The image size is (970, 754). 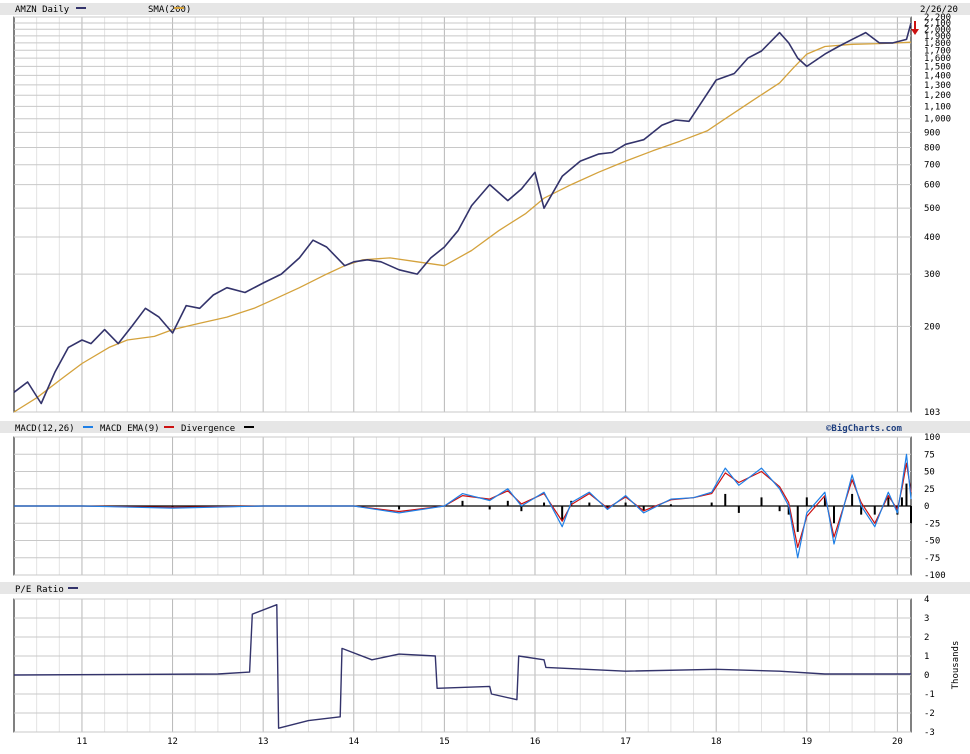 What do you see at coordinates (42, 10) in the screenshot?
I see `legend-amzn-label: AMZN Daily` at bounding box center [42, 10].